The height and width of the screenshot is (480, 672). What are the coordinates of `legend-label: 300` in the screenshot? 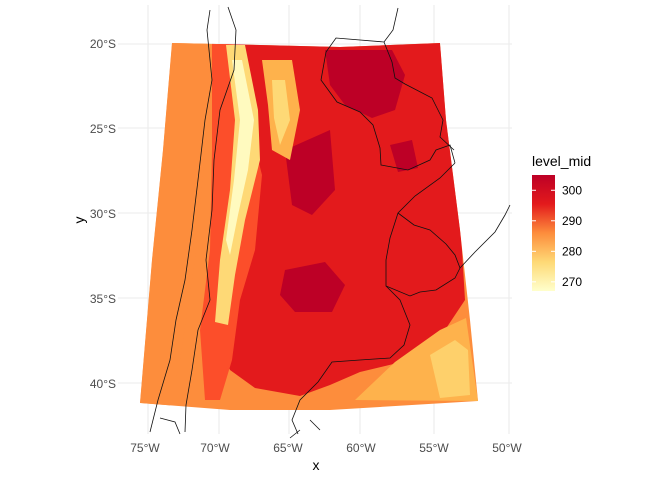 It's located at (572, 190).